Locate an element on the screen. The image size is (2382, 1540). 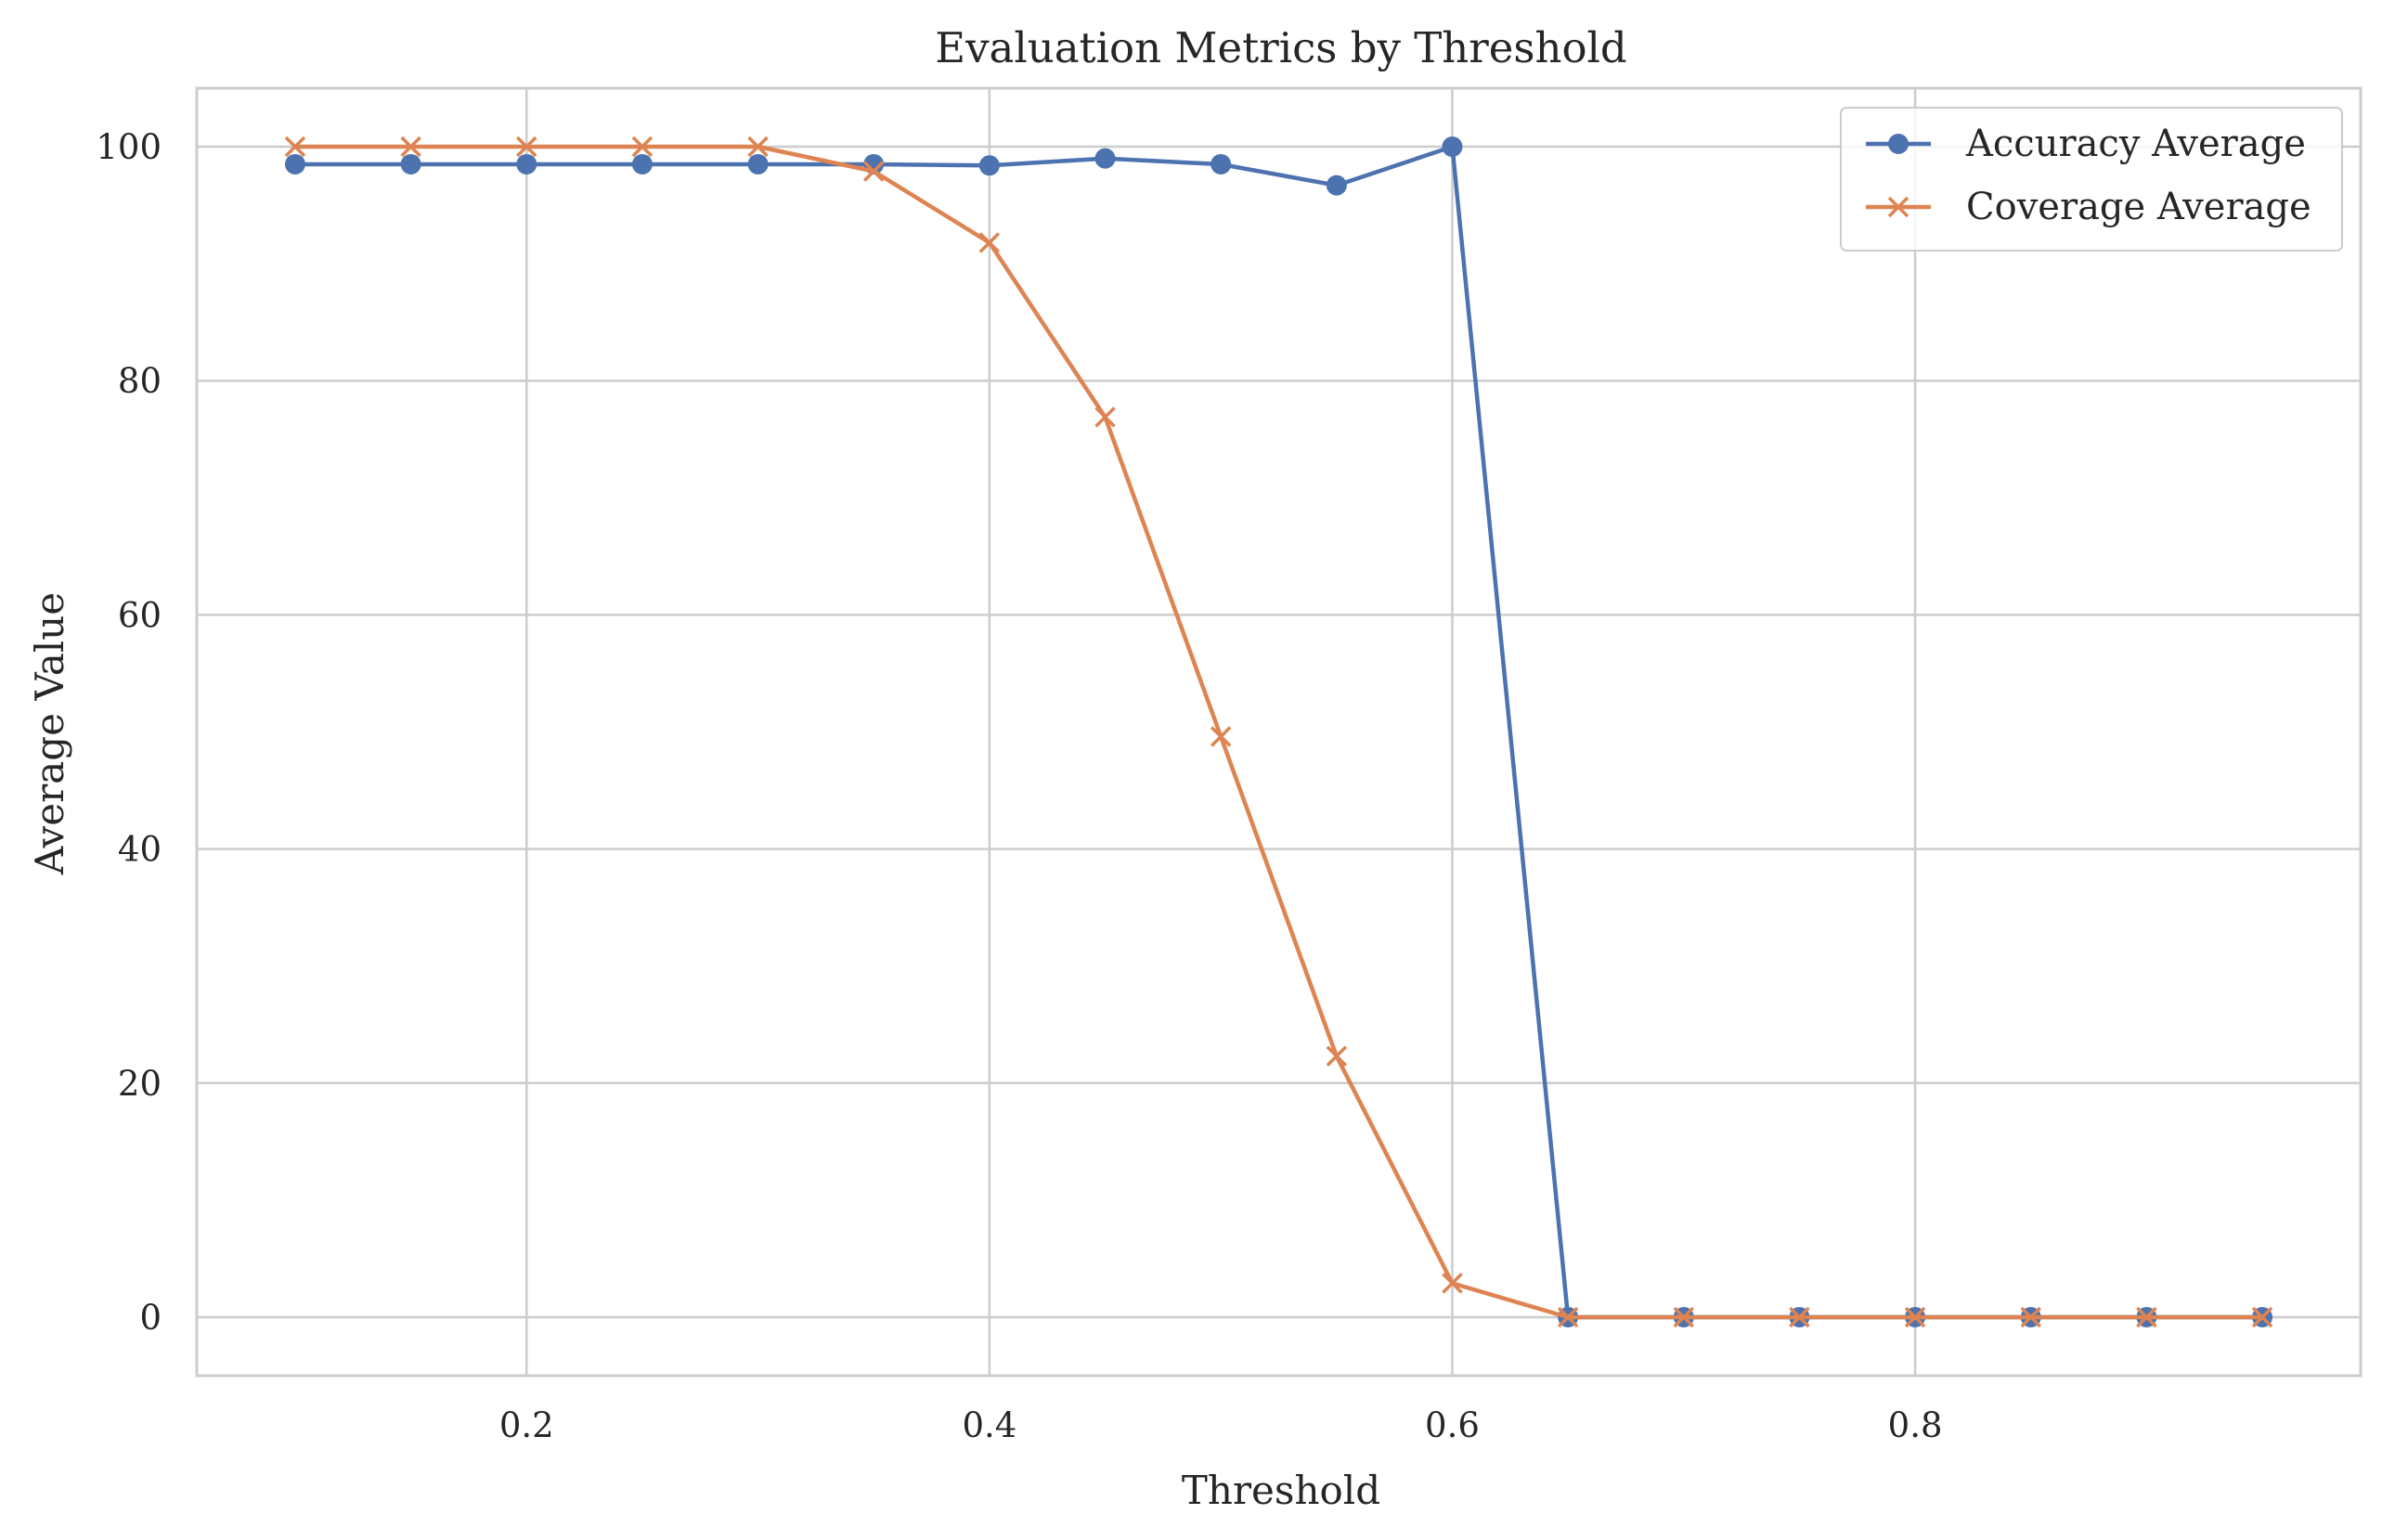
legend-entry: Accuracy Average is located at coordinates (2086, 144).